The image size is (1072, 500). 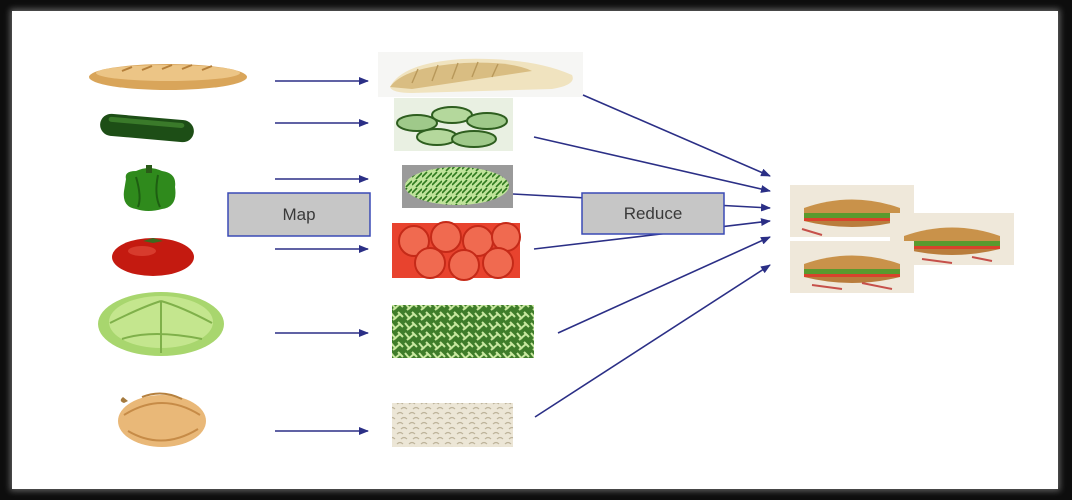 I want to click on sliced-bread-icon, so click(x=480, y=74).